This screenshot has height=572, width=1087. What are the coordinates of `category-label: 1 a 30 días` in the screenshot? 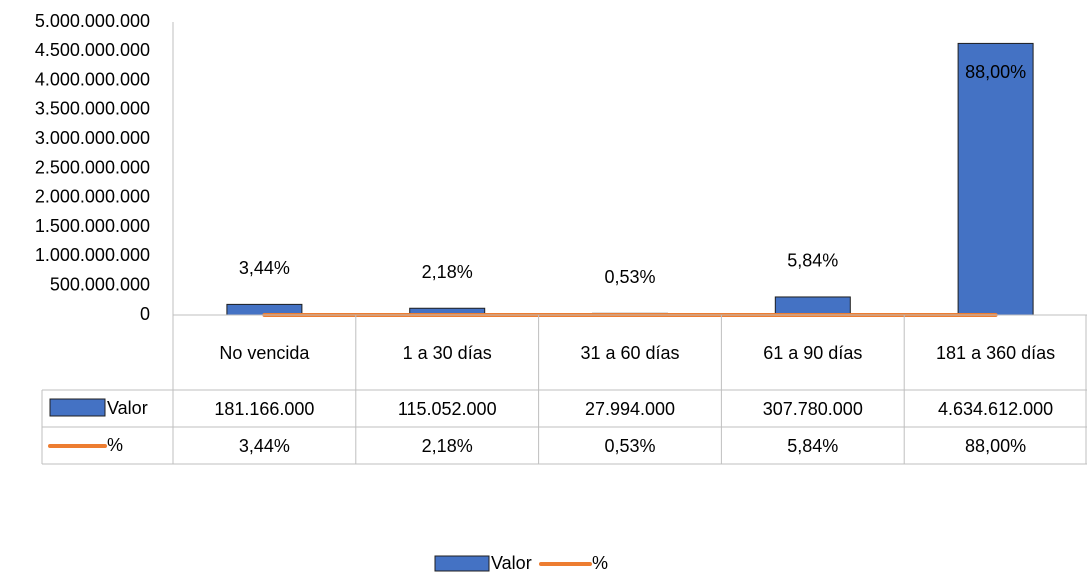 It's located at (447, 352).